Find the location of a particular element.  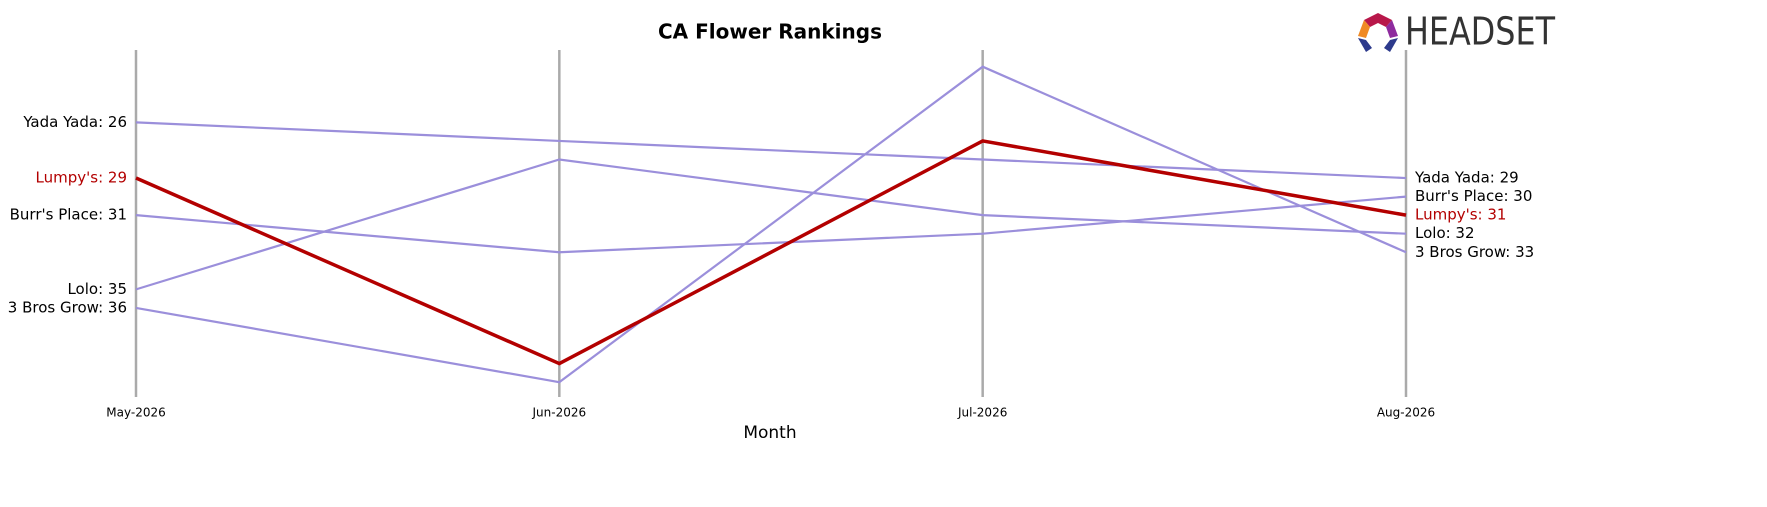

value-label: Burr's Place: 31 is located at coordinates (68, 215).